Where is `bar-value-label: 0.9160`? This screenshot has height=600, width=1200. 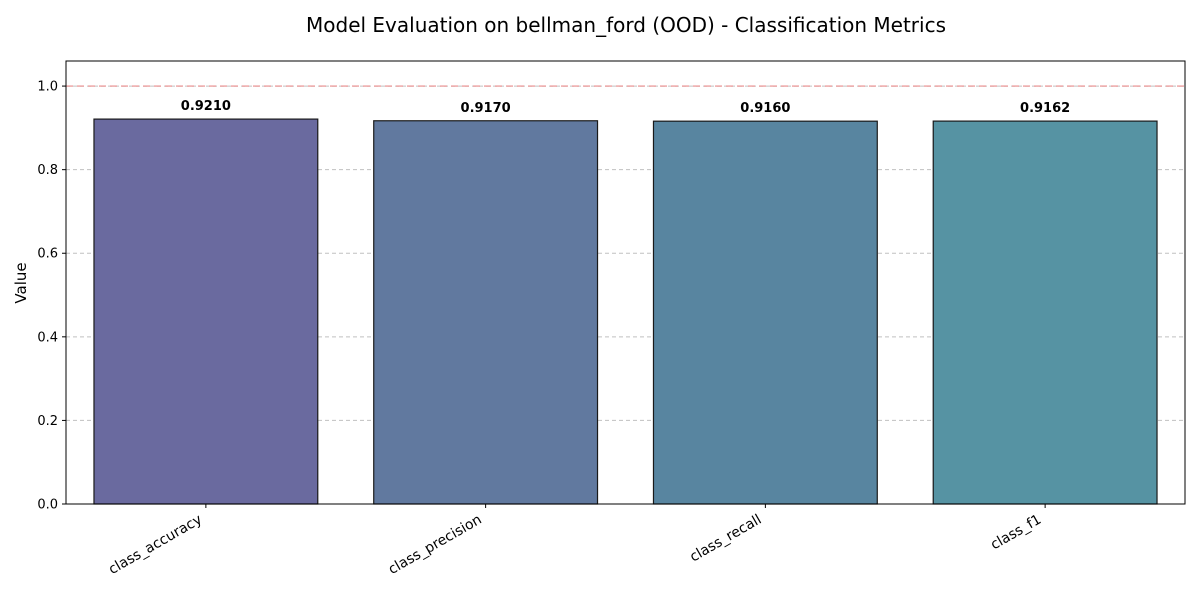 bar-value-label: 0.9160 is located at coordinates (765, 108).